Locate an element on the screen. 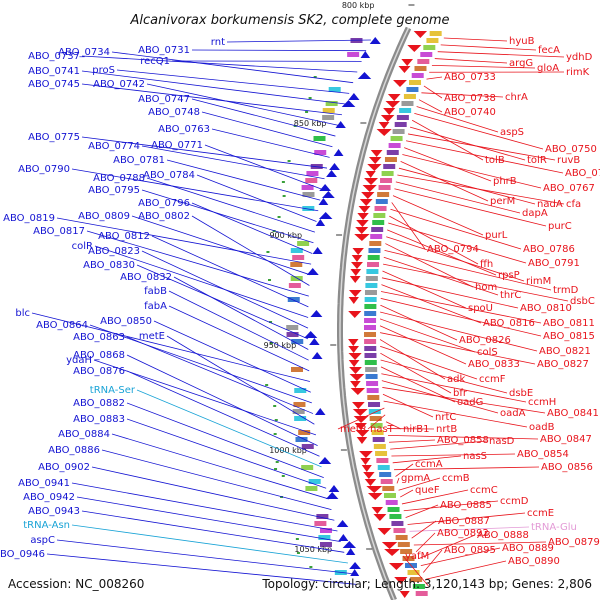 The width and height of the screenshot is (600, 600). gene-label-abo_0775: ABO_0775 is located at coordinates (54, 137).